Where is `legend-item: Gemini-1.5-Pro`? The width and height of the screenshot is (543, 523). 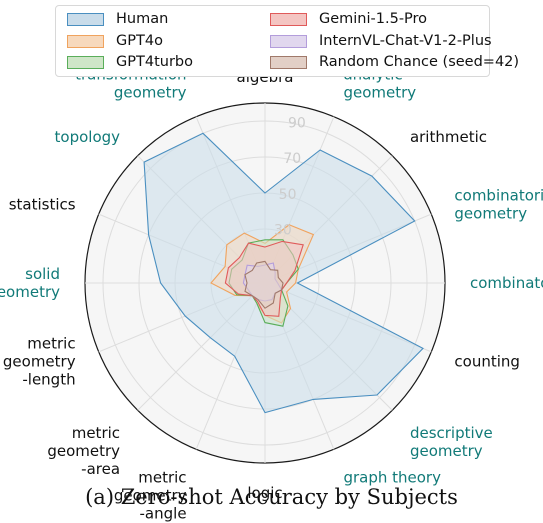
legend-item: Gemini-1.5-Pro is located at coordinates (348, 19).